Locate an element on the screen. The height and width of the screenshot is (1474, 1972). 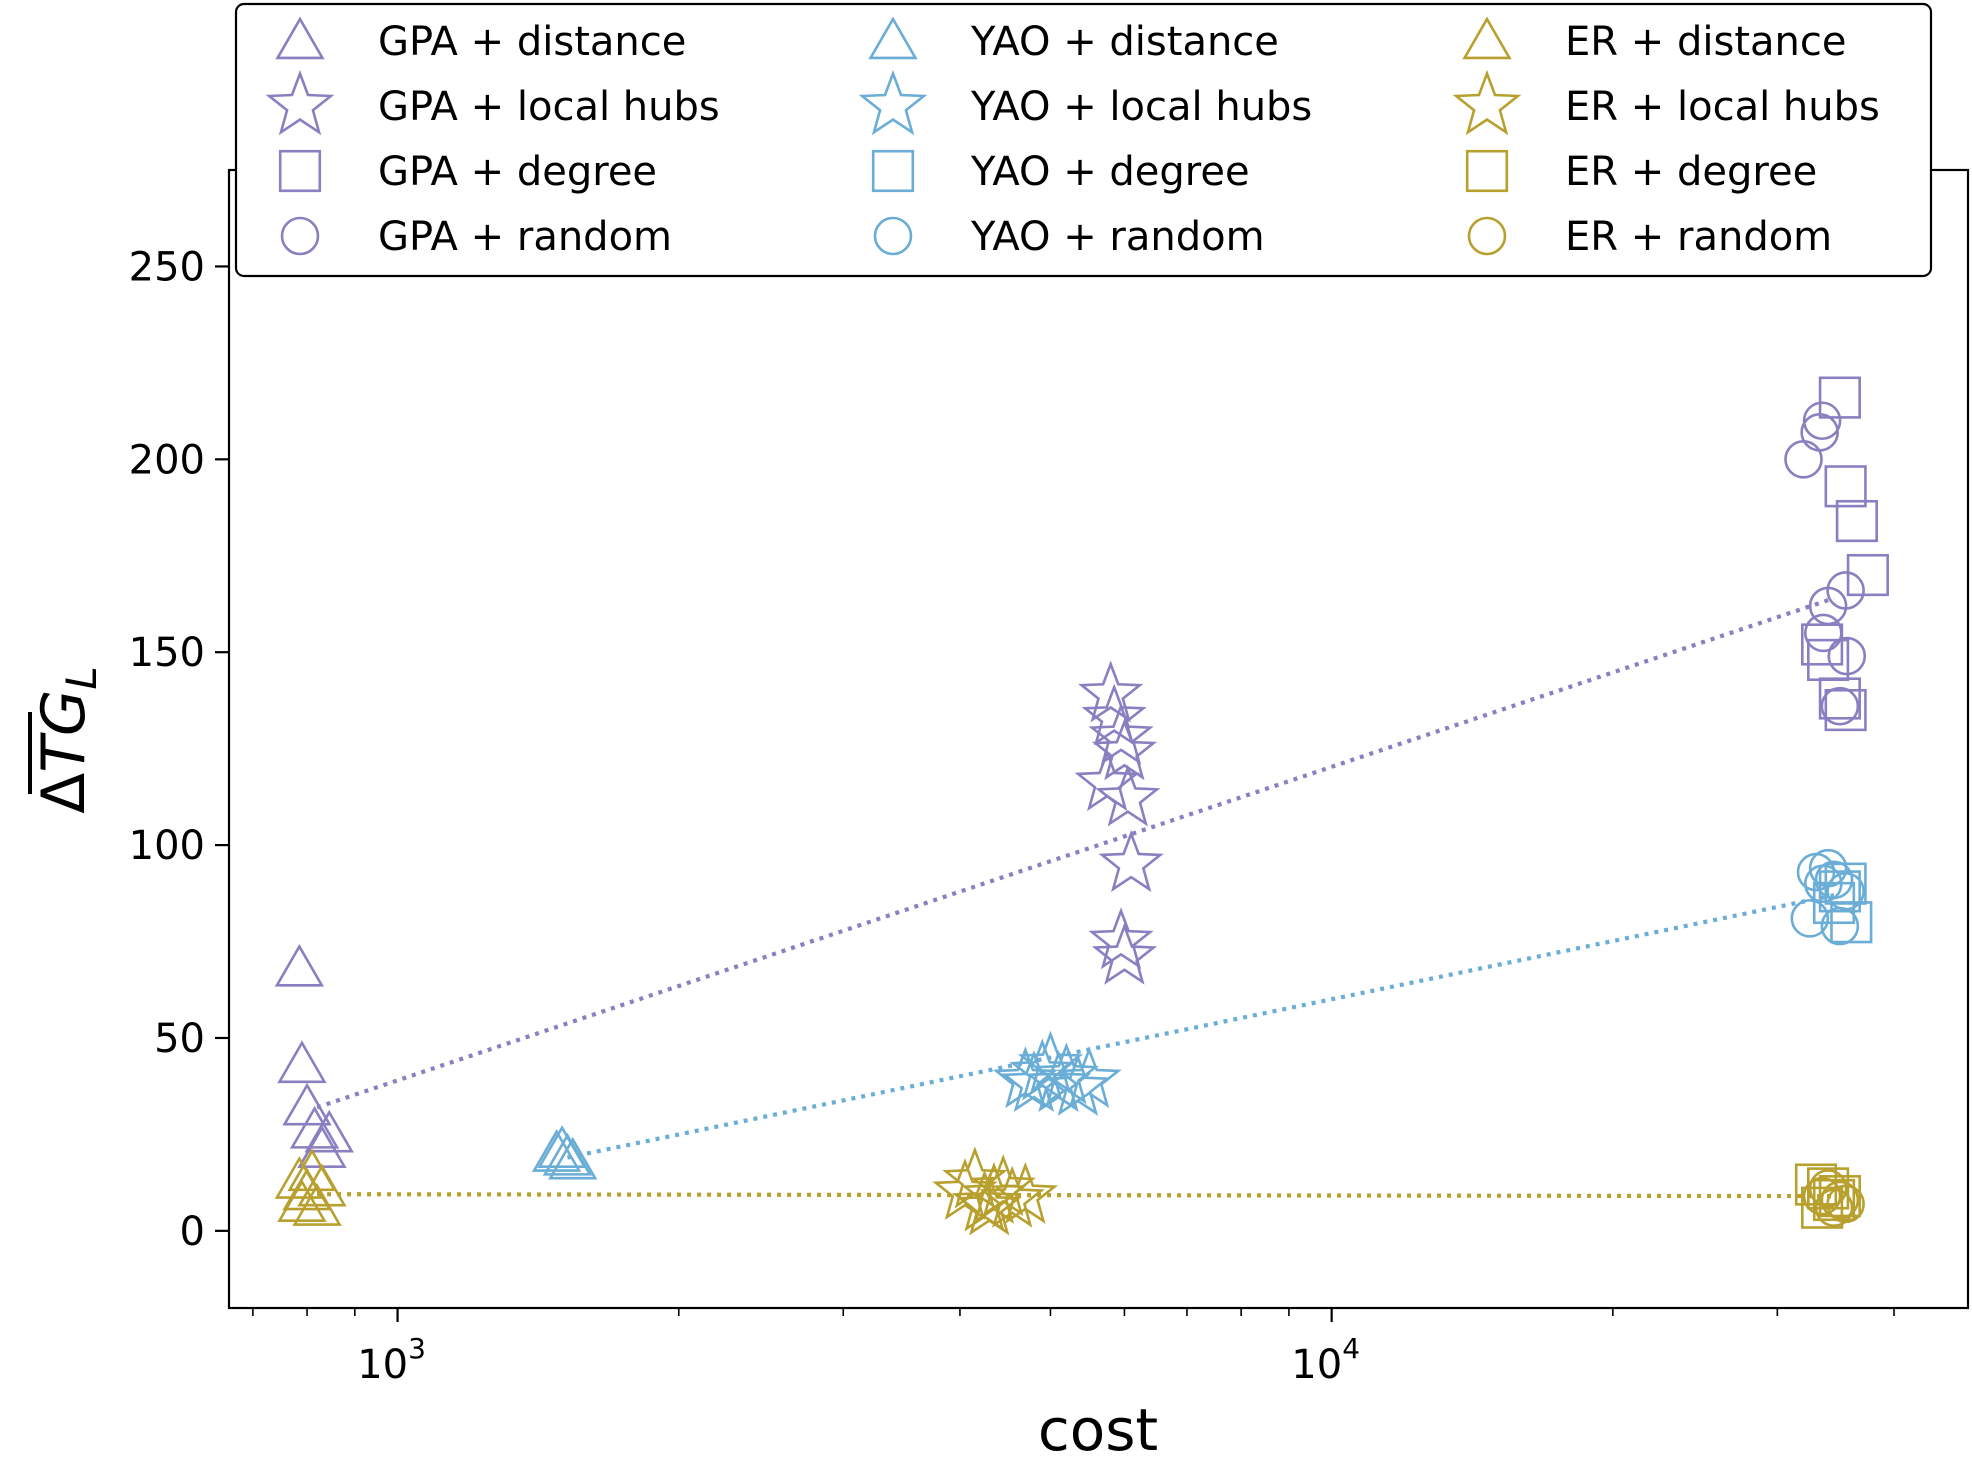
y-tick-label: 150 is located at coordinates (167, 653).